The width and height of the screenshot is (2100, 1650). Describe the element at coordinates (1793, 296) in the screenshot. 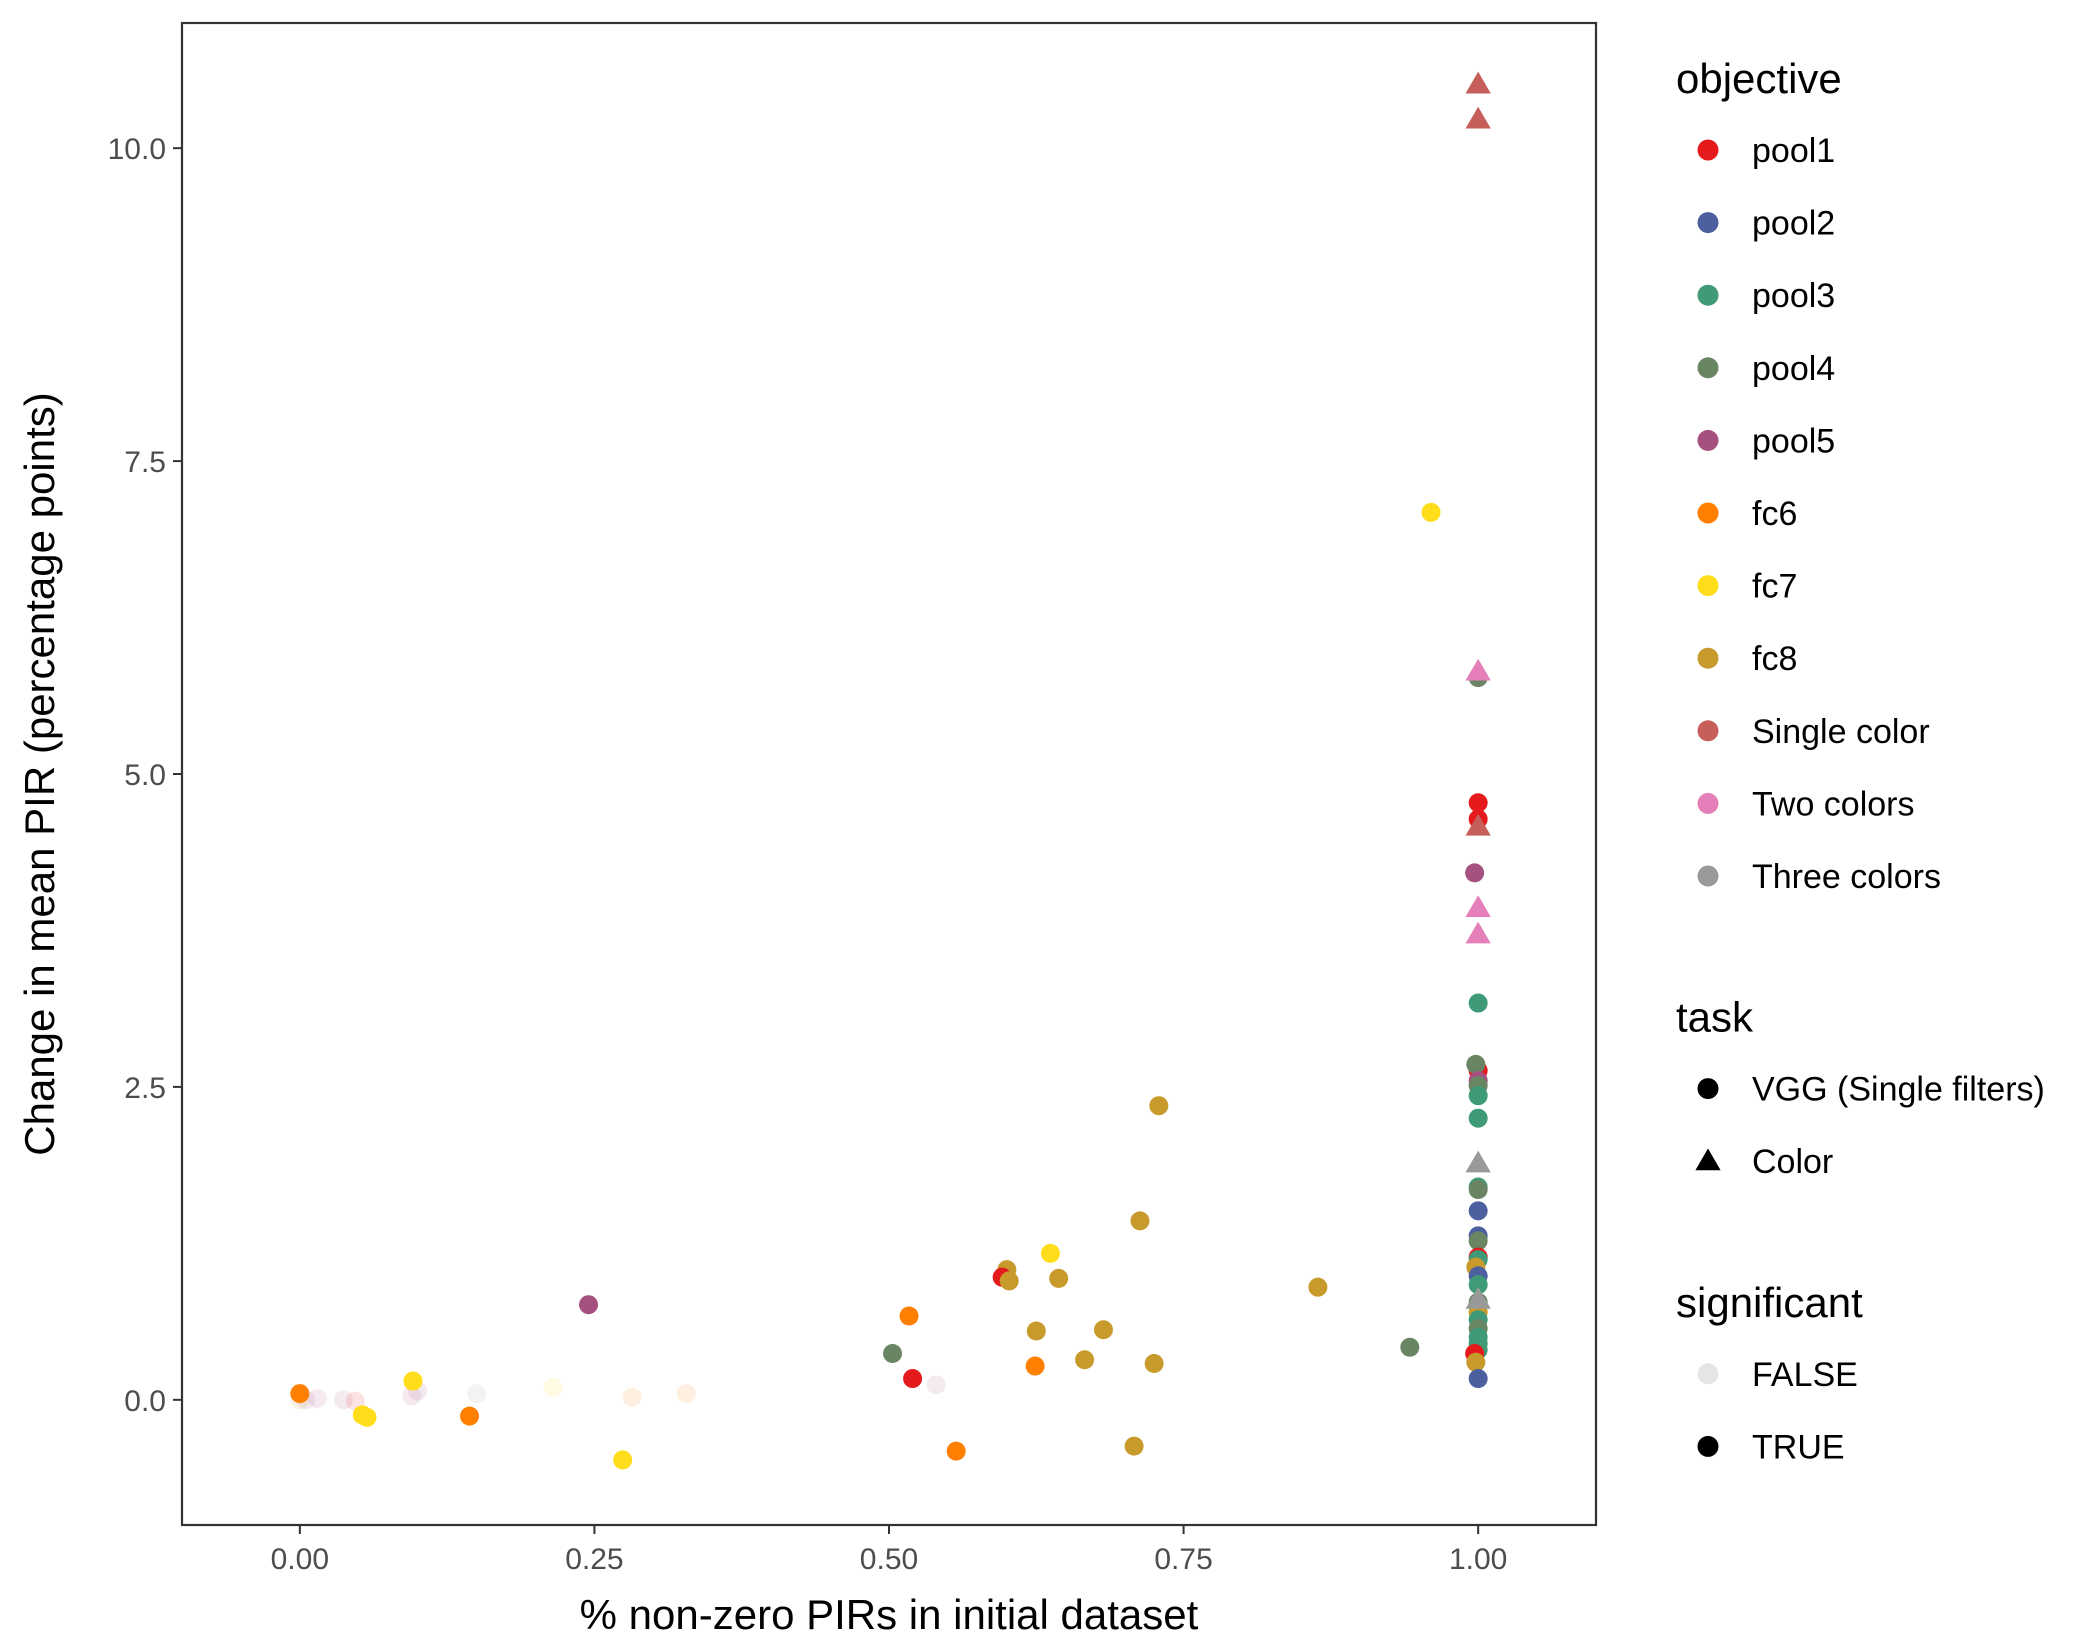

I see `legend-label: pool3` at that location.